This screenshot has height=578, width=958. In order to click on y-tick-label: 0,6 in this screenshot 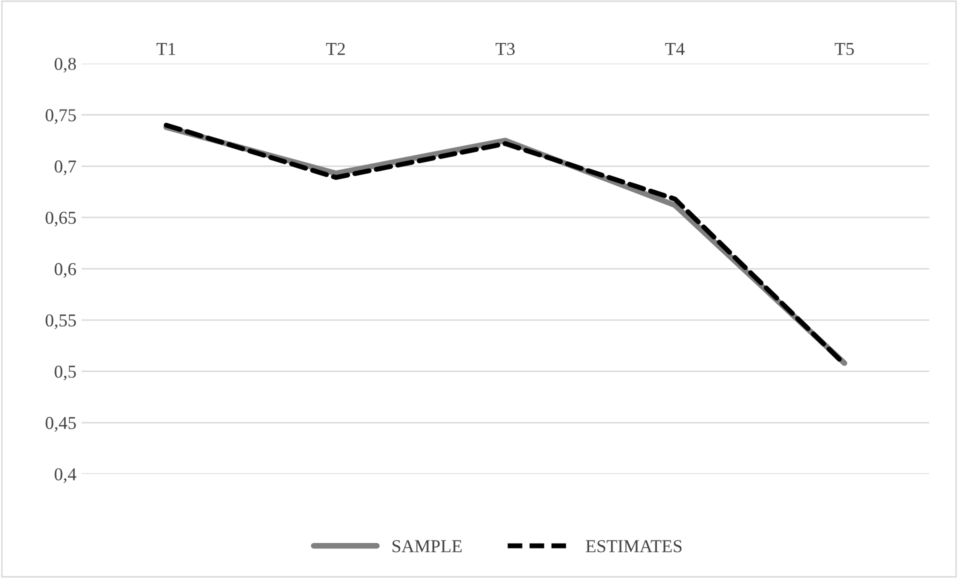, I will do `click(65, 270)`.